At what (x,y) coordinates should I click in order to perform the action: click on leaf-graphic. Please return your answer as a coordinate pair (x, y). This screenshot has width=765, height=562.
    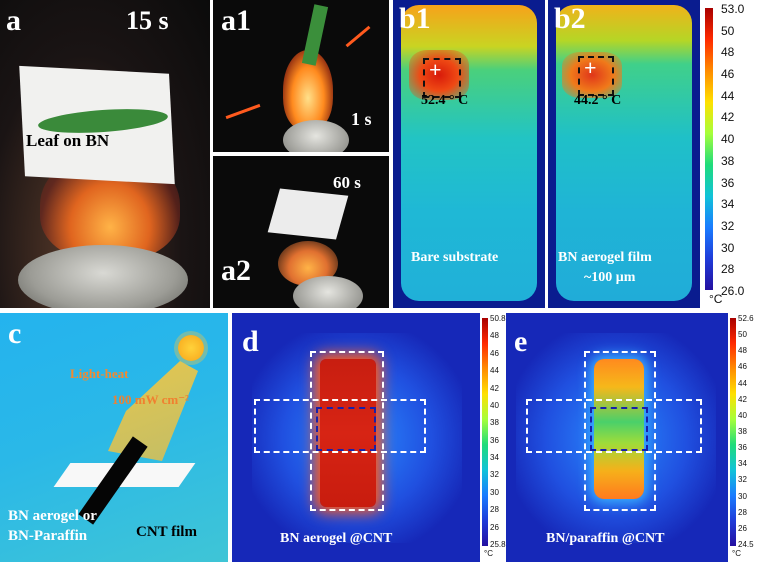
    Looking at the image, I should click on (315, 35).